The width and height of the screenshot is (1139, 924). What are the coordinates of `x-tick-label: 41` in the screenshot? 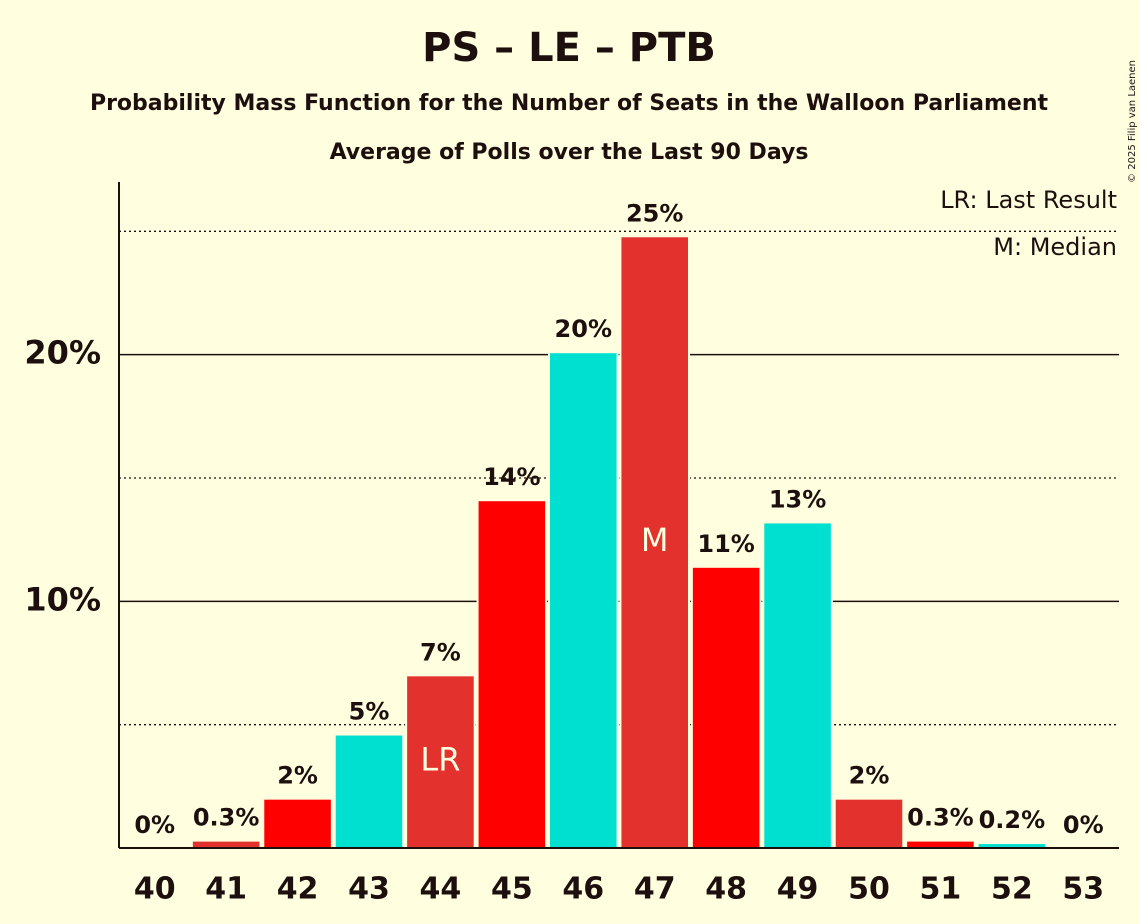 It's located at (226, 889).